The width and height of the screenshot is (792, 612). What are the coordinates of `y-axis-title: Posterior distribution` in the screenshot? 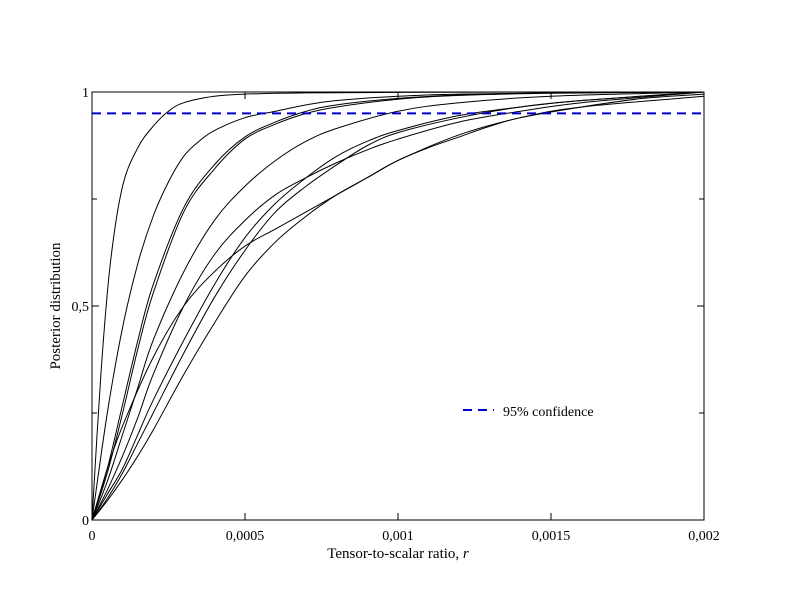 It's located at (56, 306).